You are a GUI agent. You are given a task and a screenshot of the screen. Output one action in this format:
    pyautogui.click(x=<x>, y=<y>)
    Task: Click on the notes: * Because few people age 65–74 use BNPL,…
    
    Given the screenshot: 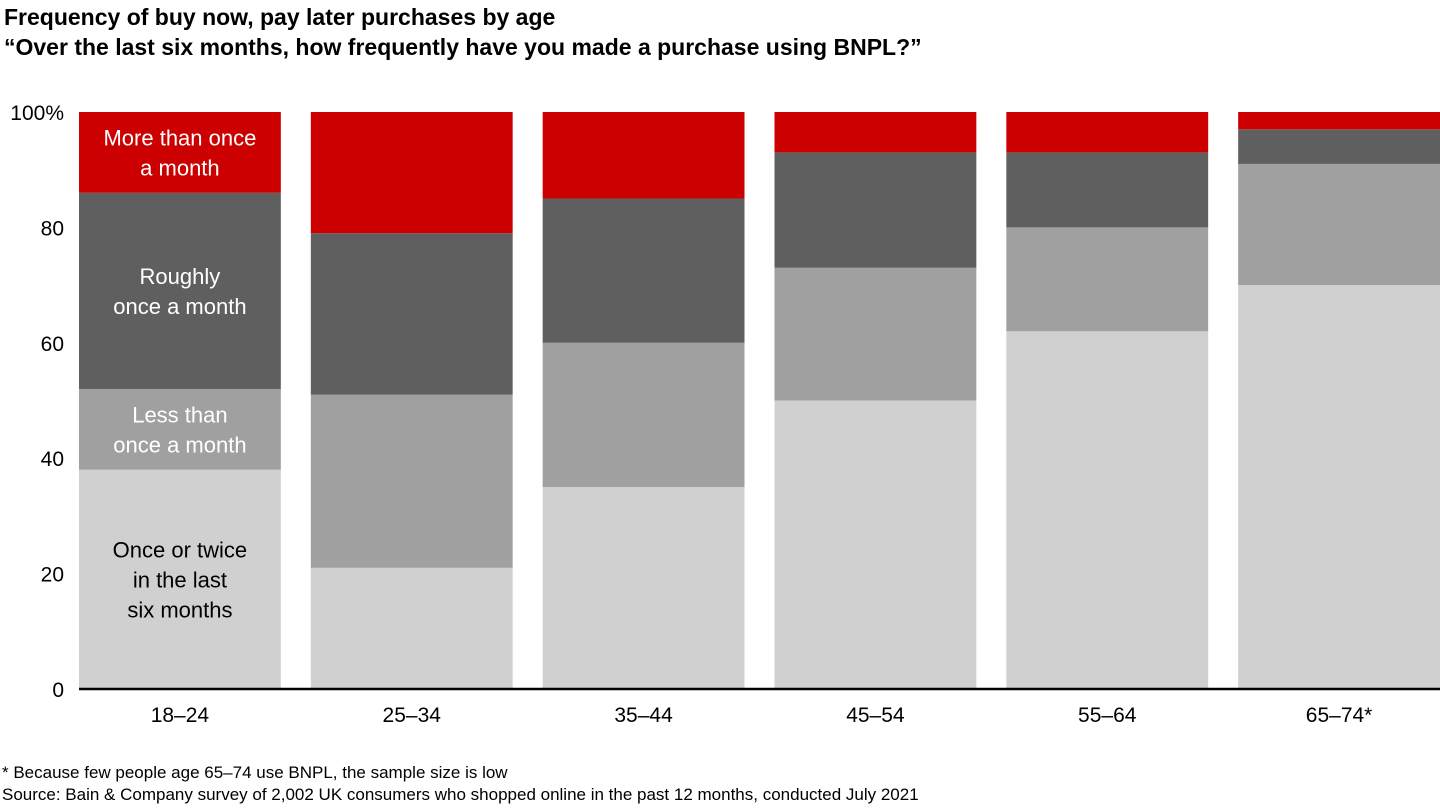 What is the action you would take?
    pyautogui.click(x=460, y=784)
    